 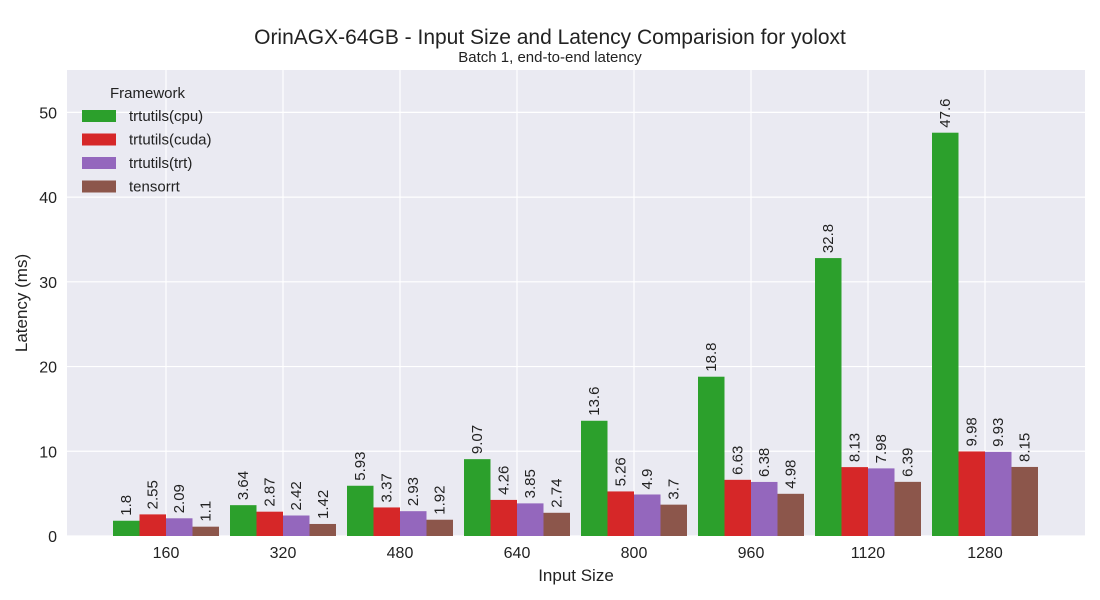 What do you see at coordinates (477, 439) in the screenshot?
I see `bar-value-label: 9.07` at bounding box center [477, 439].